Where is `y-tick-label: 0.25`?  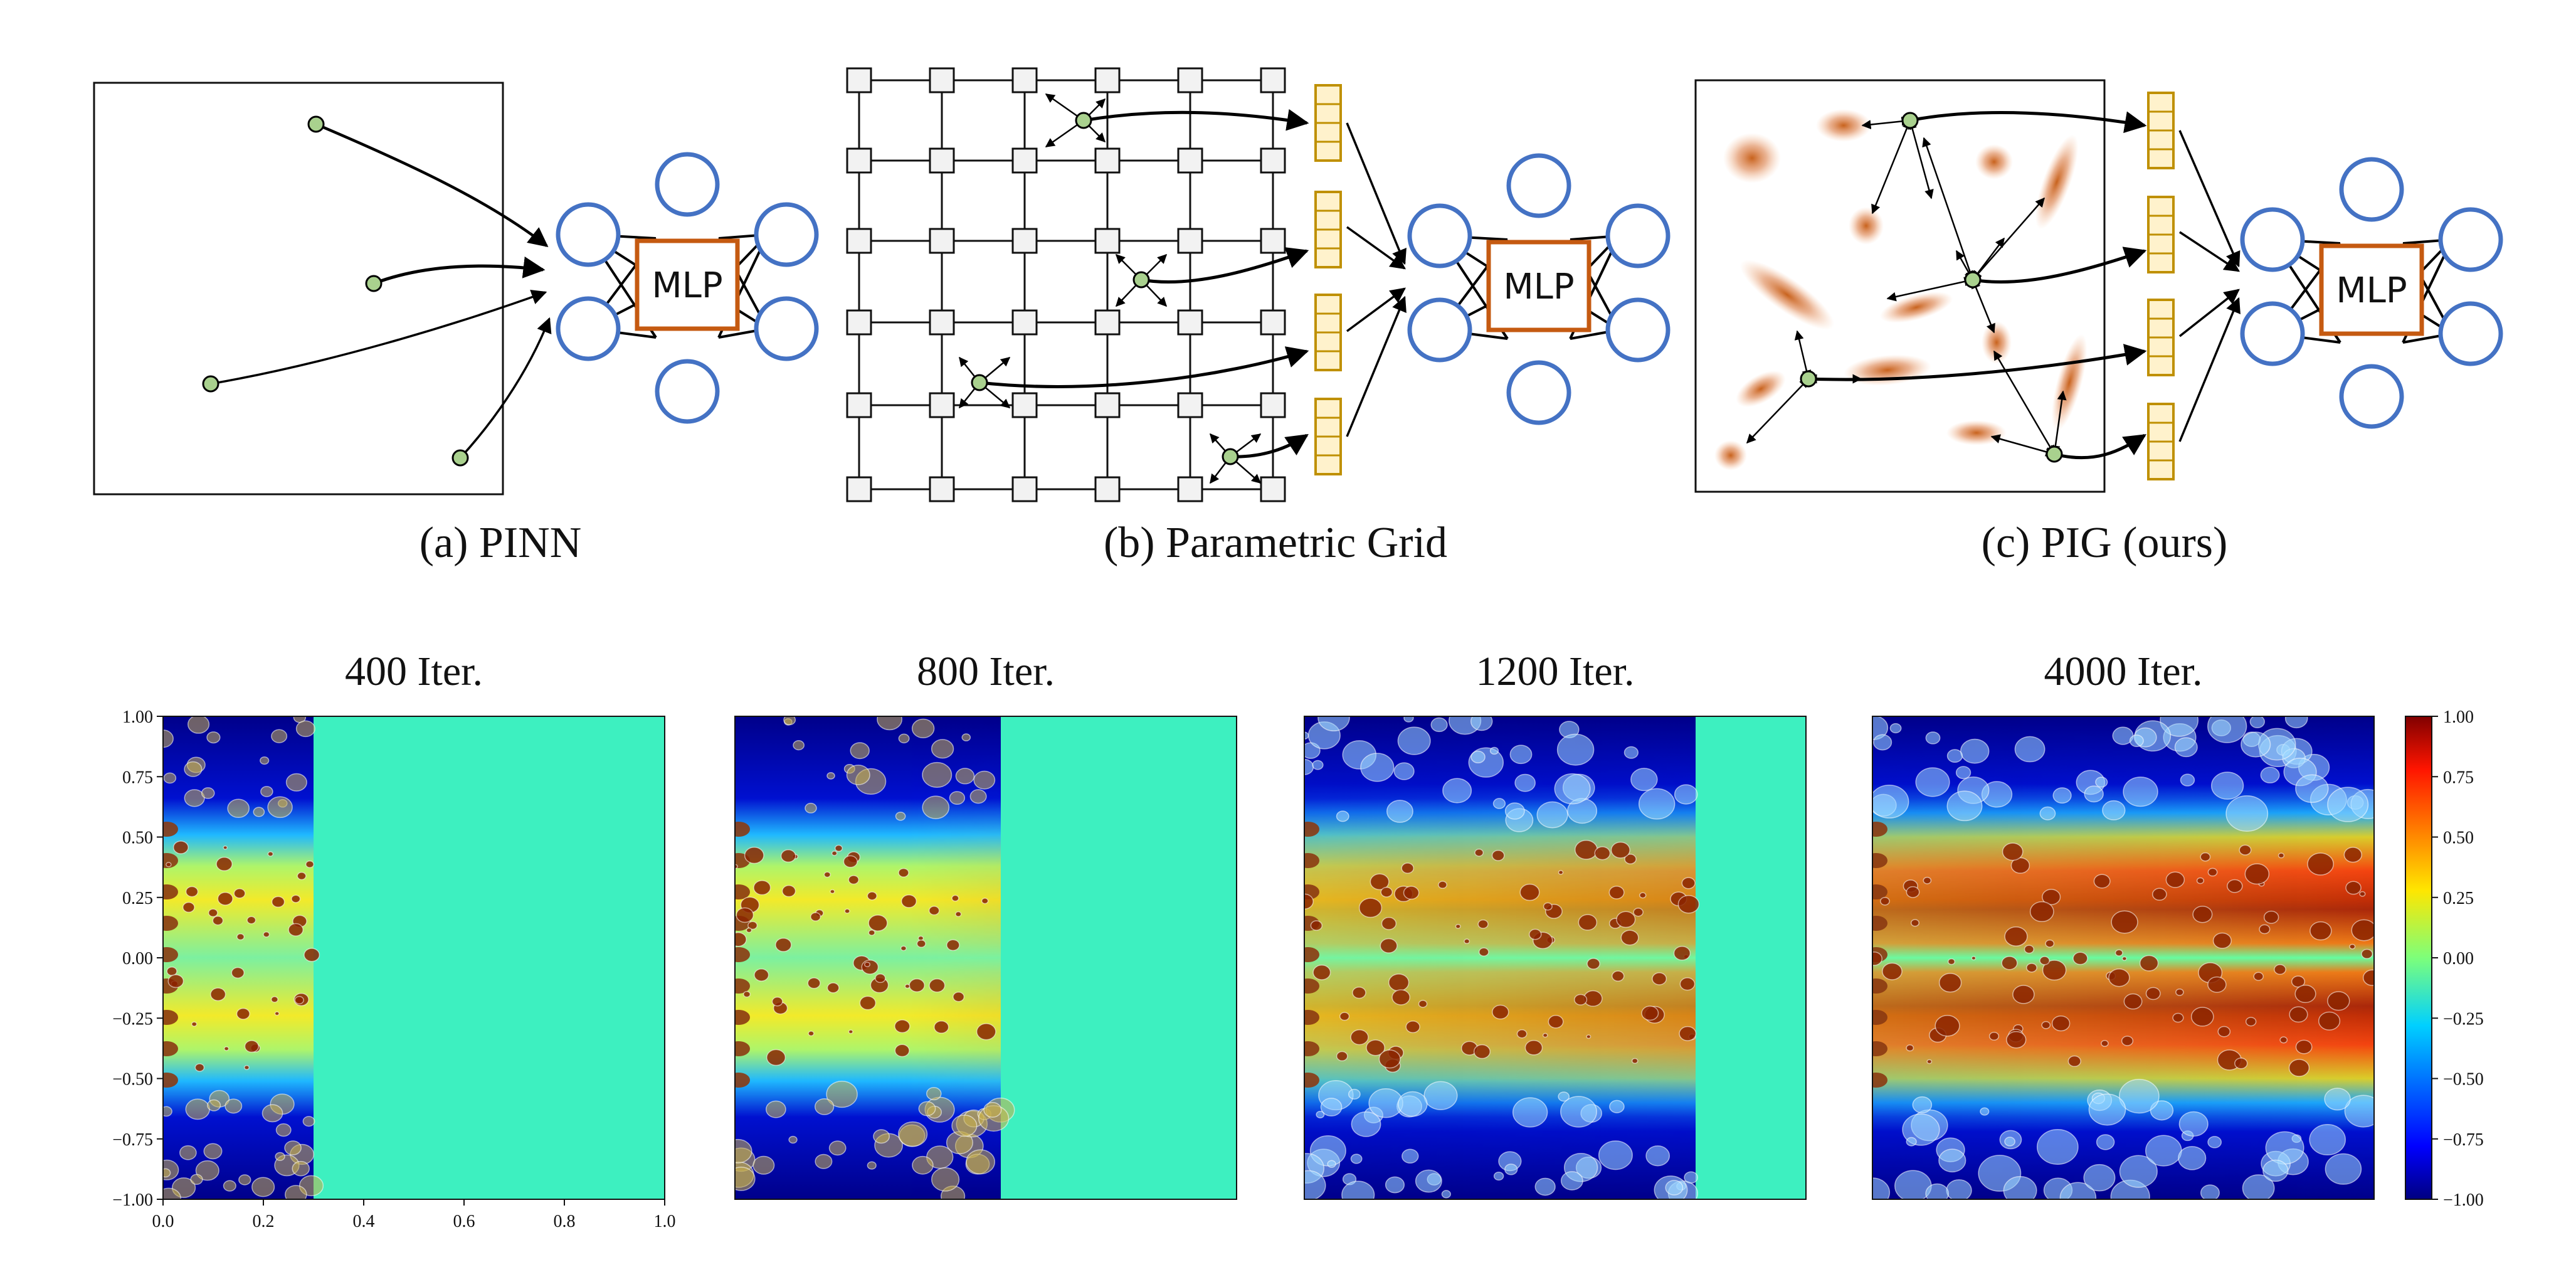
y-tick-label: 0.25 is located at coordinates (137, 898).